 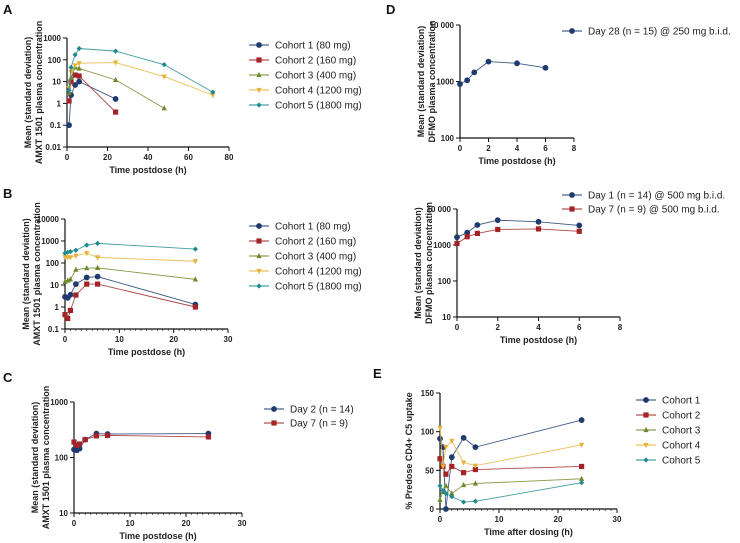 What do you see at coordinates (681, 401) in the screenshot?
I see `legend-label: Cohort 1` at bounding box center [681, 401].